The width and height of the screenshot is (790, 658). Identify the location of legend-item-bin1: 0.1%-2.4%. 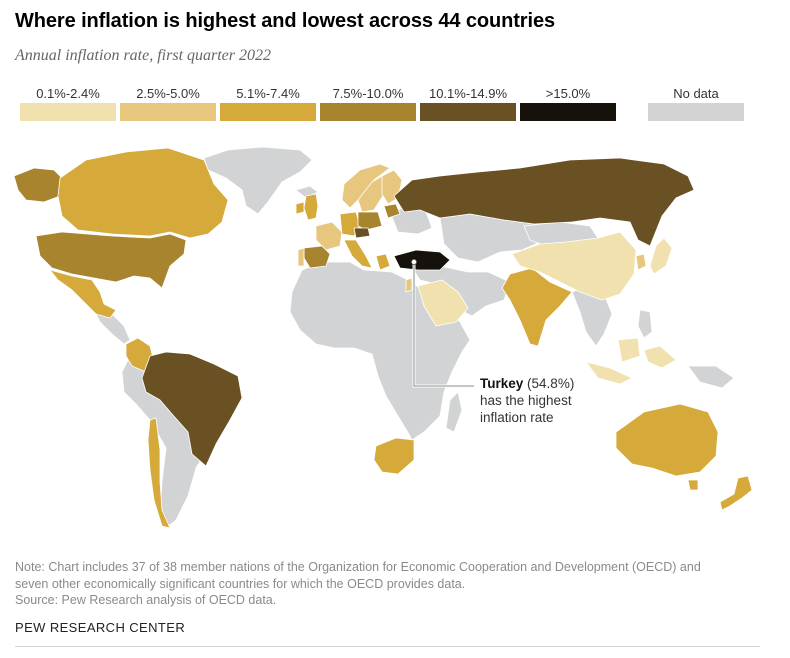
(68, 103).